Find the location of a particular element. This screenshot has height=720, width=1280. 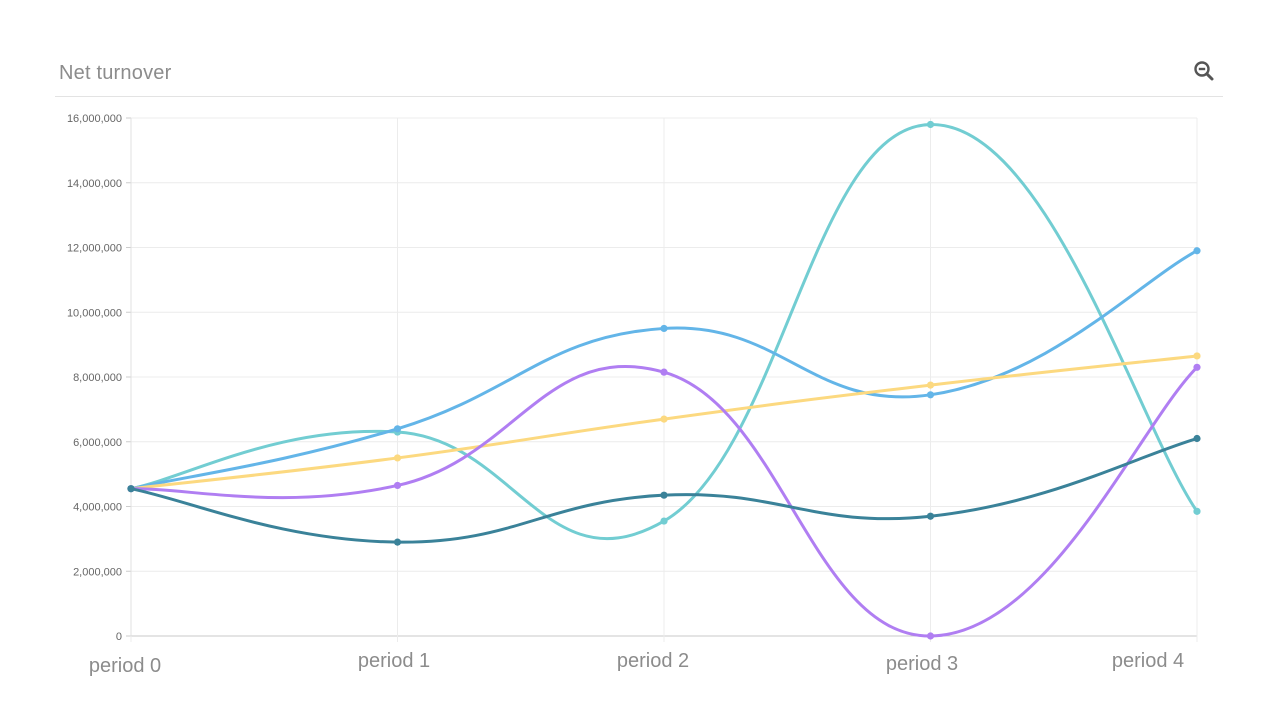

y-tick-label: 6,000,000 is located at coordinates (97, 443).